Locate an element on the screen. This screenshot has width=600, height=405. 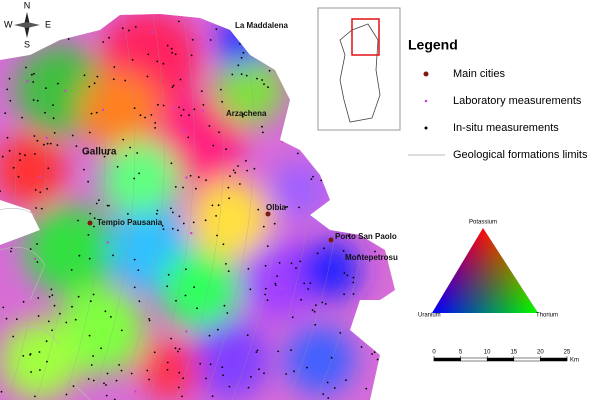
scale-bar: 0 5 10 15 20 25 Km is located at coordinates (505, 357).